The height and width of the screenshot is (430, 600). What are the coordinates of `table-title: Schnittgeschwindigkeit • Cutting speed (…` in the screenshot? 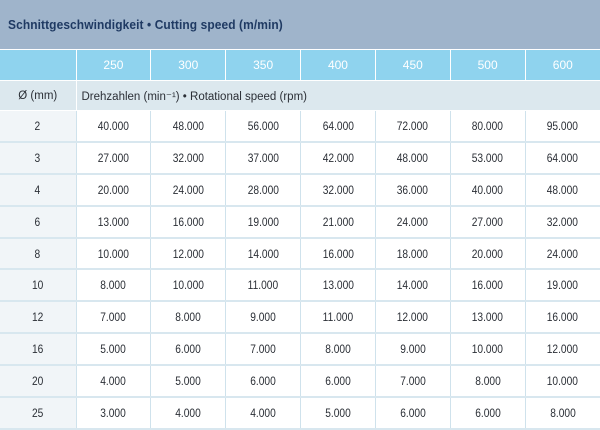 It's located at (145, 24).